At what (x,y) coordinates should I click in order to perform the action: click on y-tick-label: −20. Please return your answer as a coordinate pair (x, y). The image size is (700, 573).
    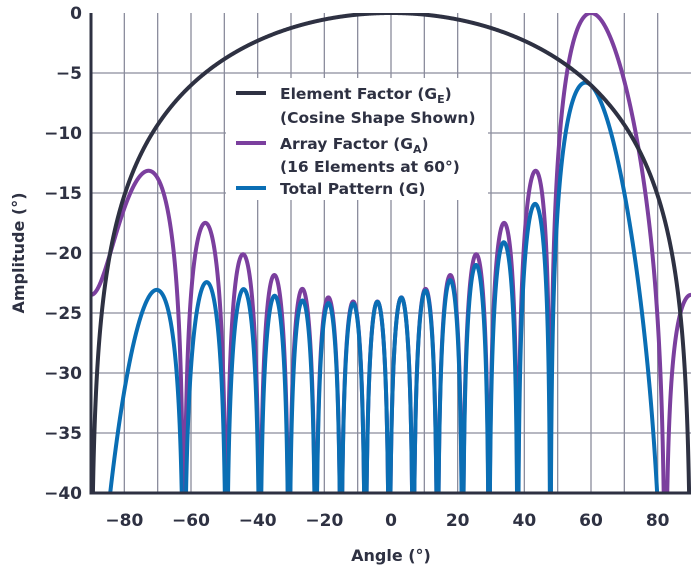
    Looking at the image, I should click on (63, 254).